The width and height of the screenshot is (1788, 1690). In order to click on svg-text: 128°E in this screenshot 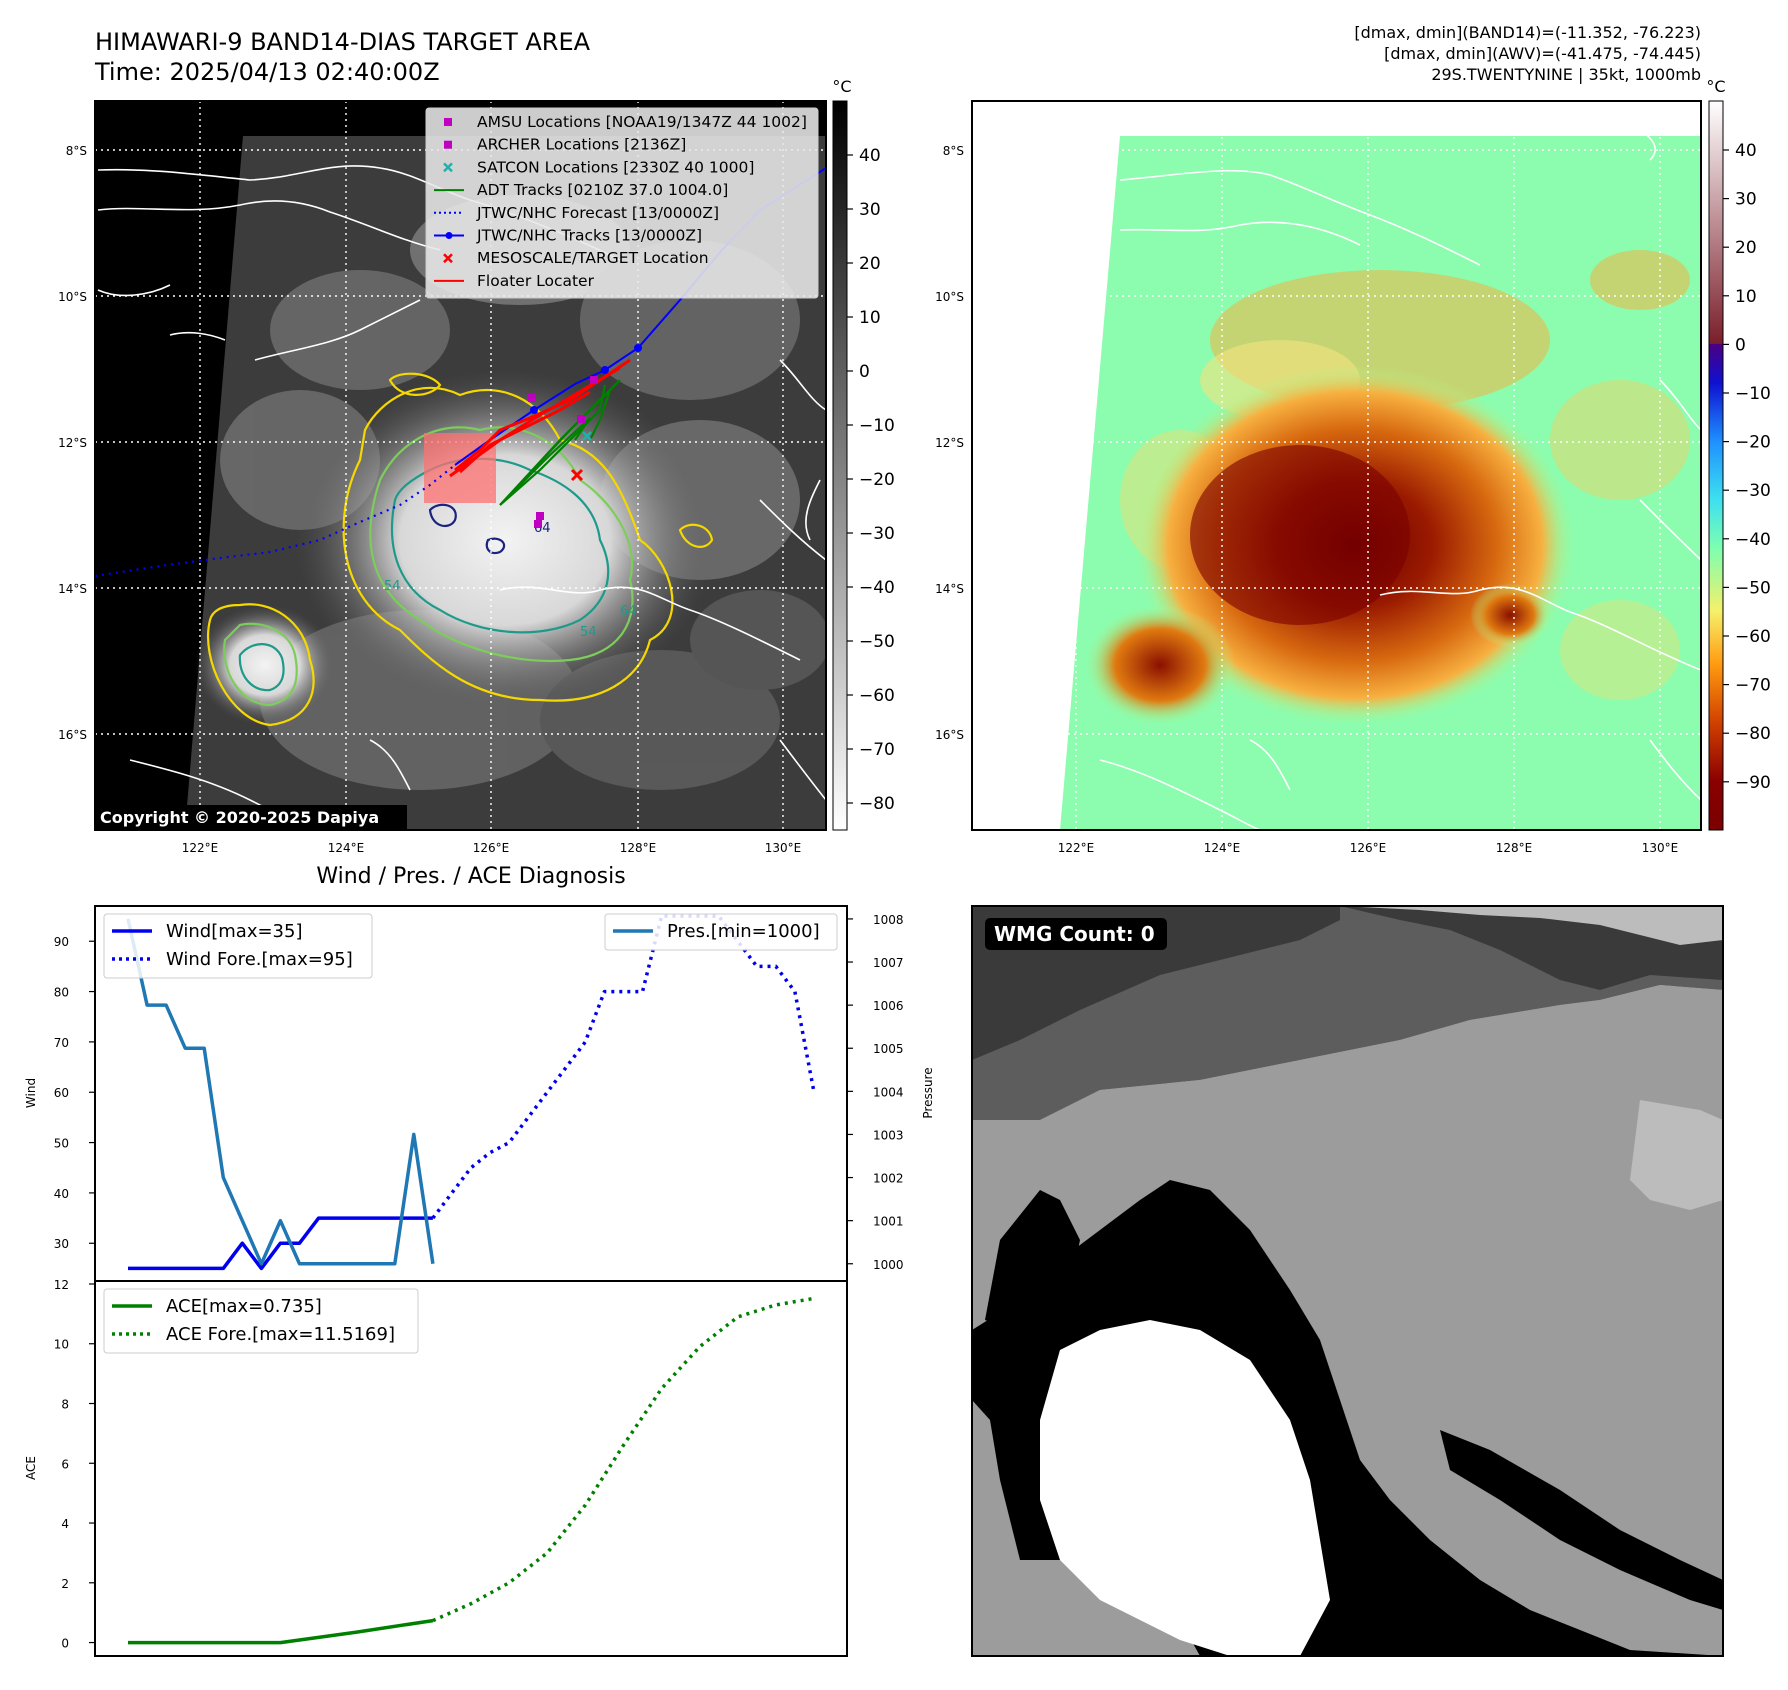, I will do `click(638, 848)`.